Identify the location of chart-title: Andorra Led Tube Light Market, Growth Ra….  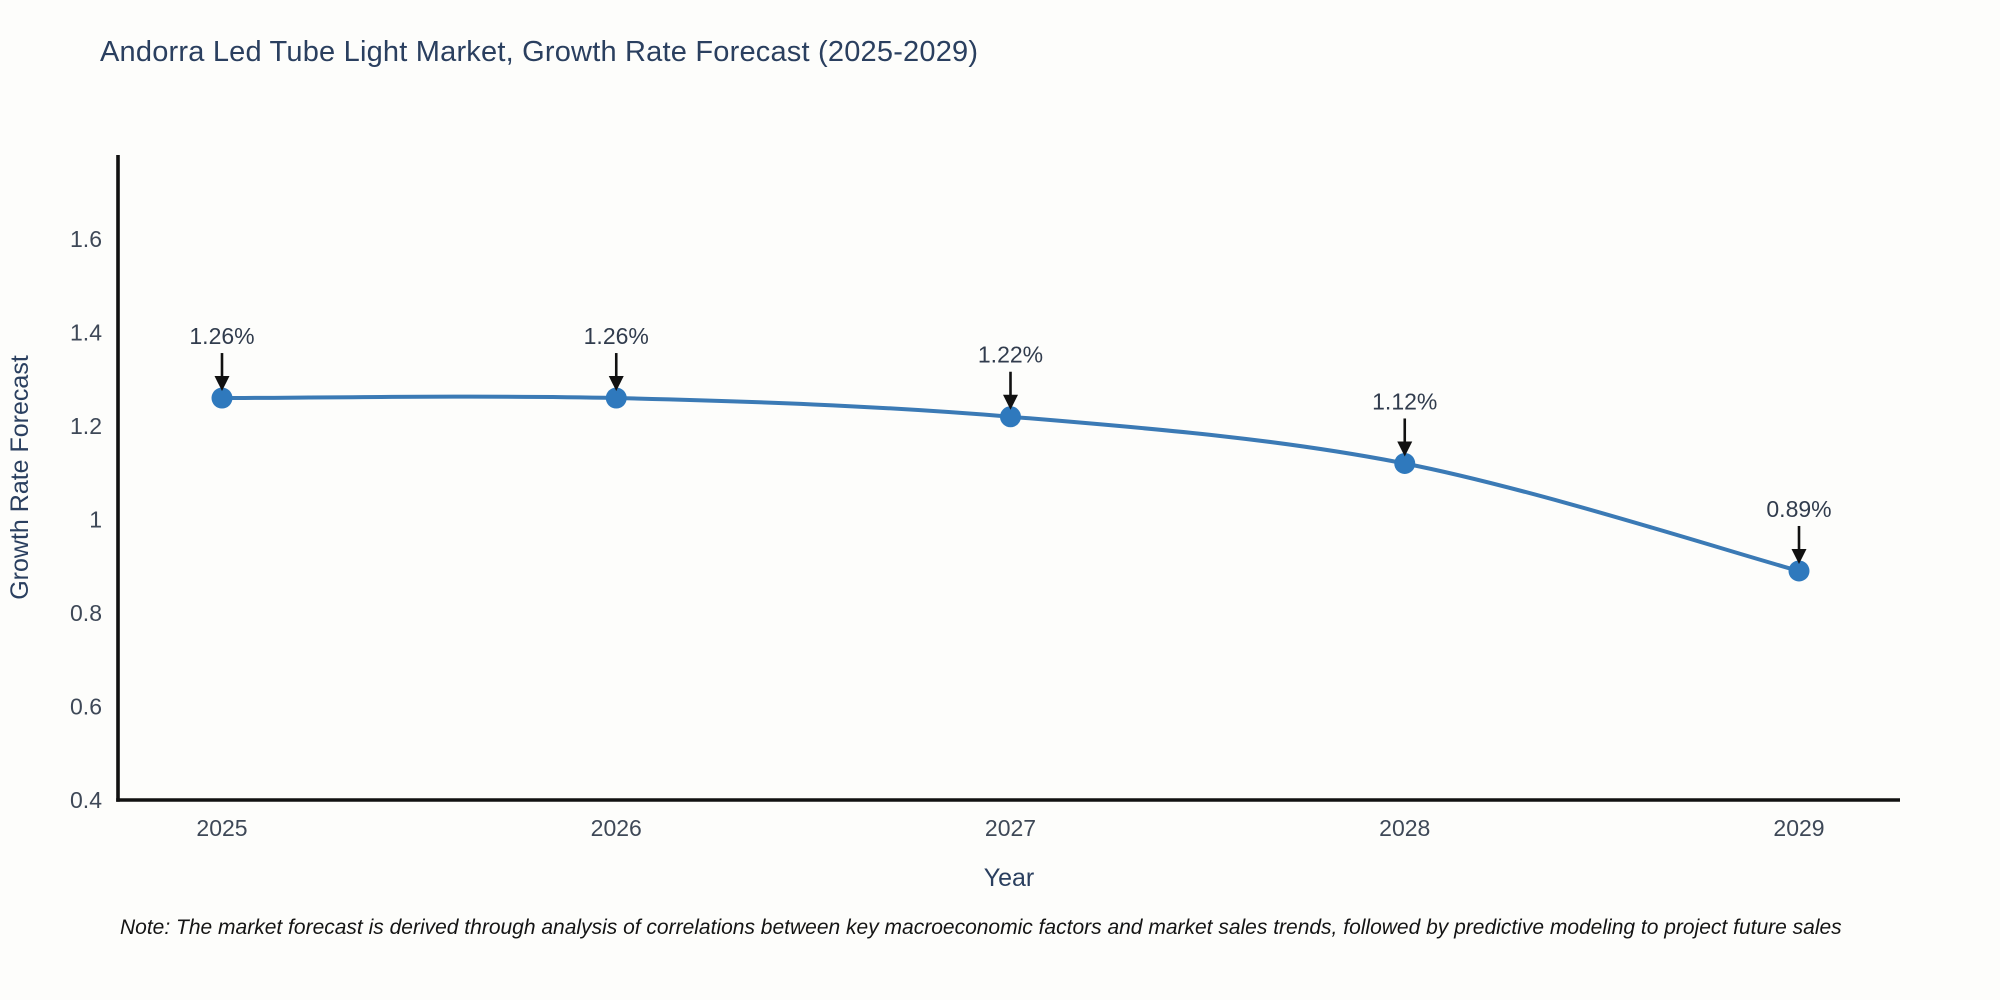
(539, 52).